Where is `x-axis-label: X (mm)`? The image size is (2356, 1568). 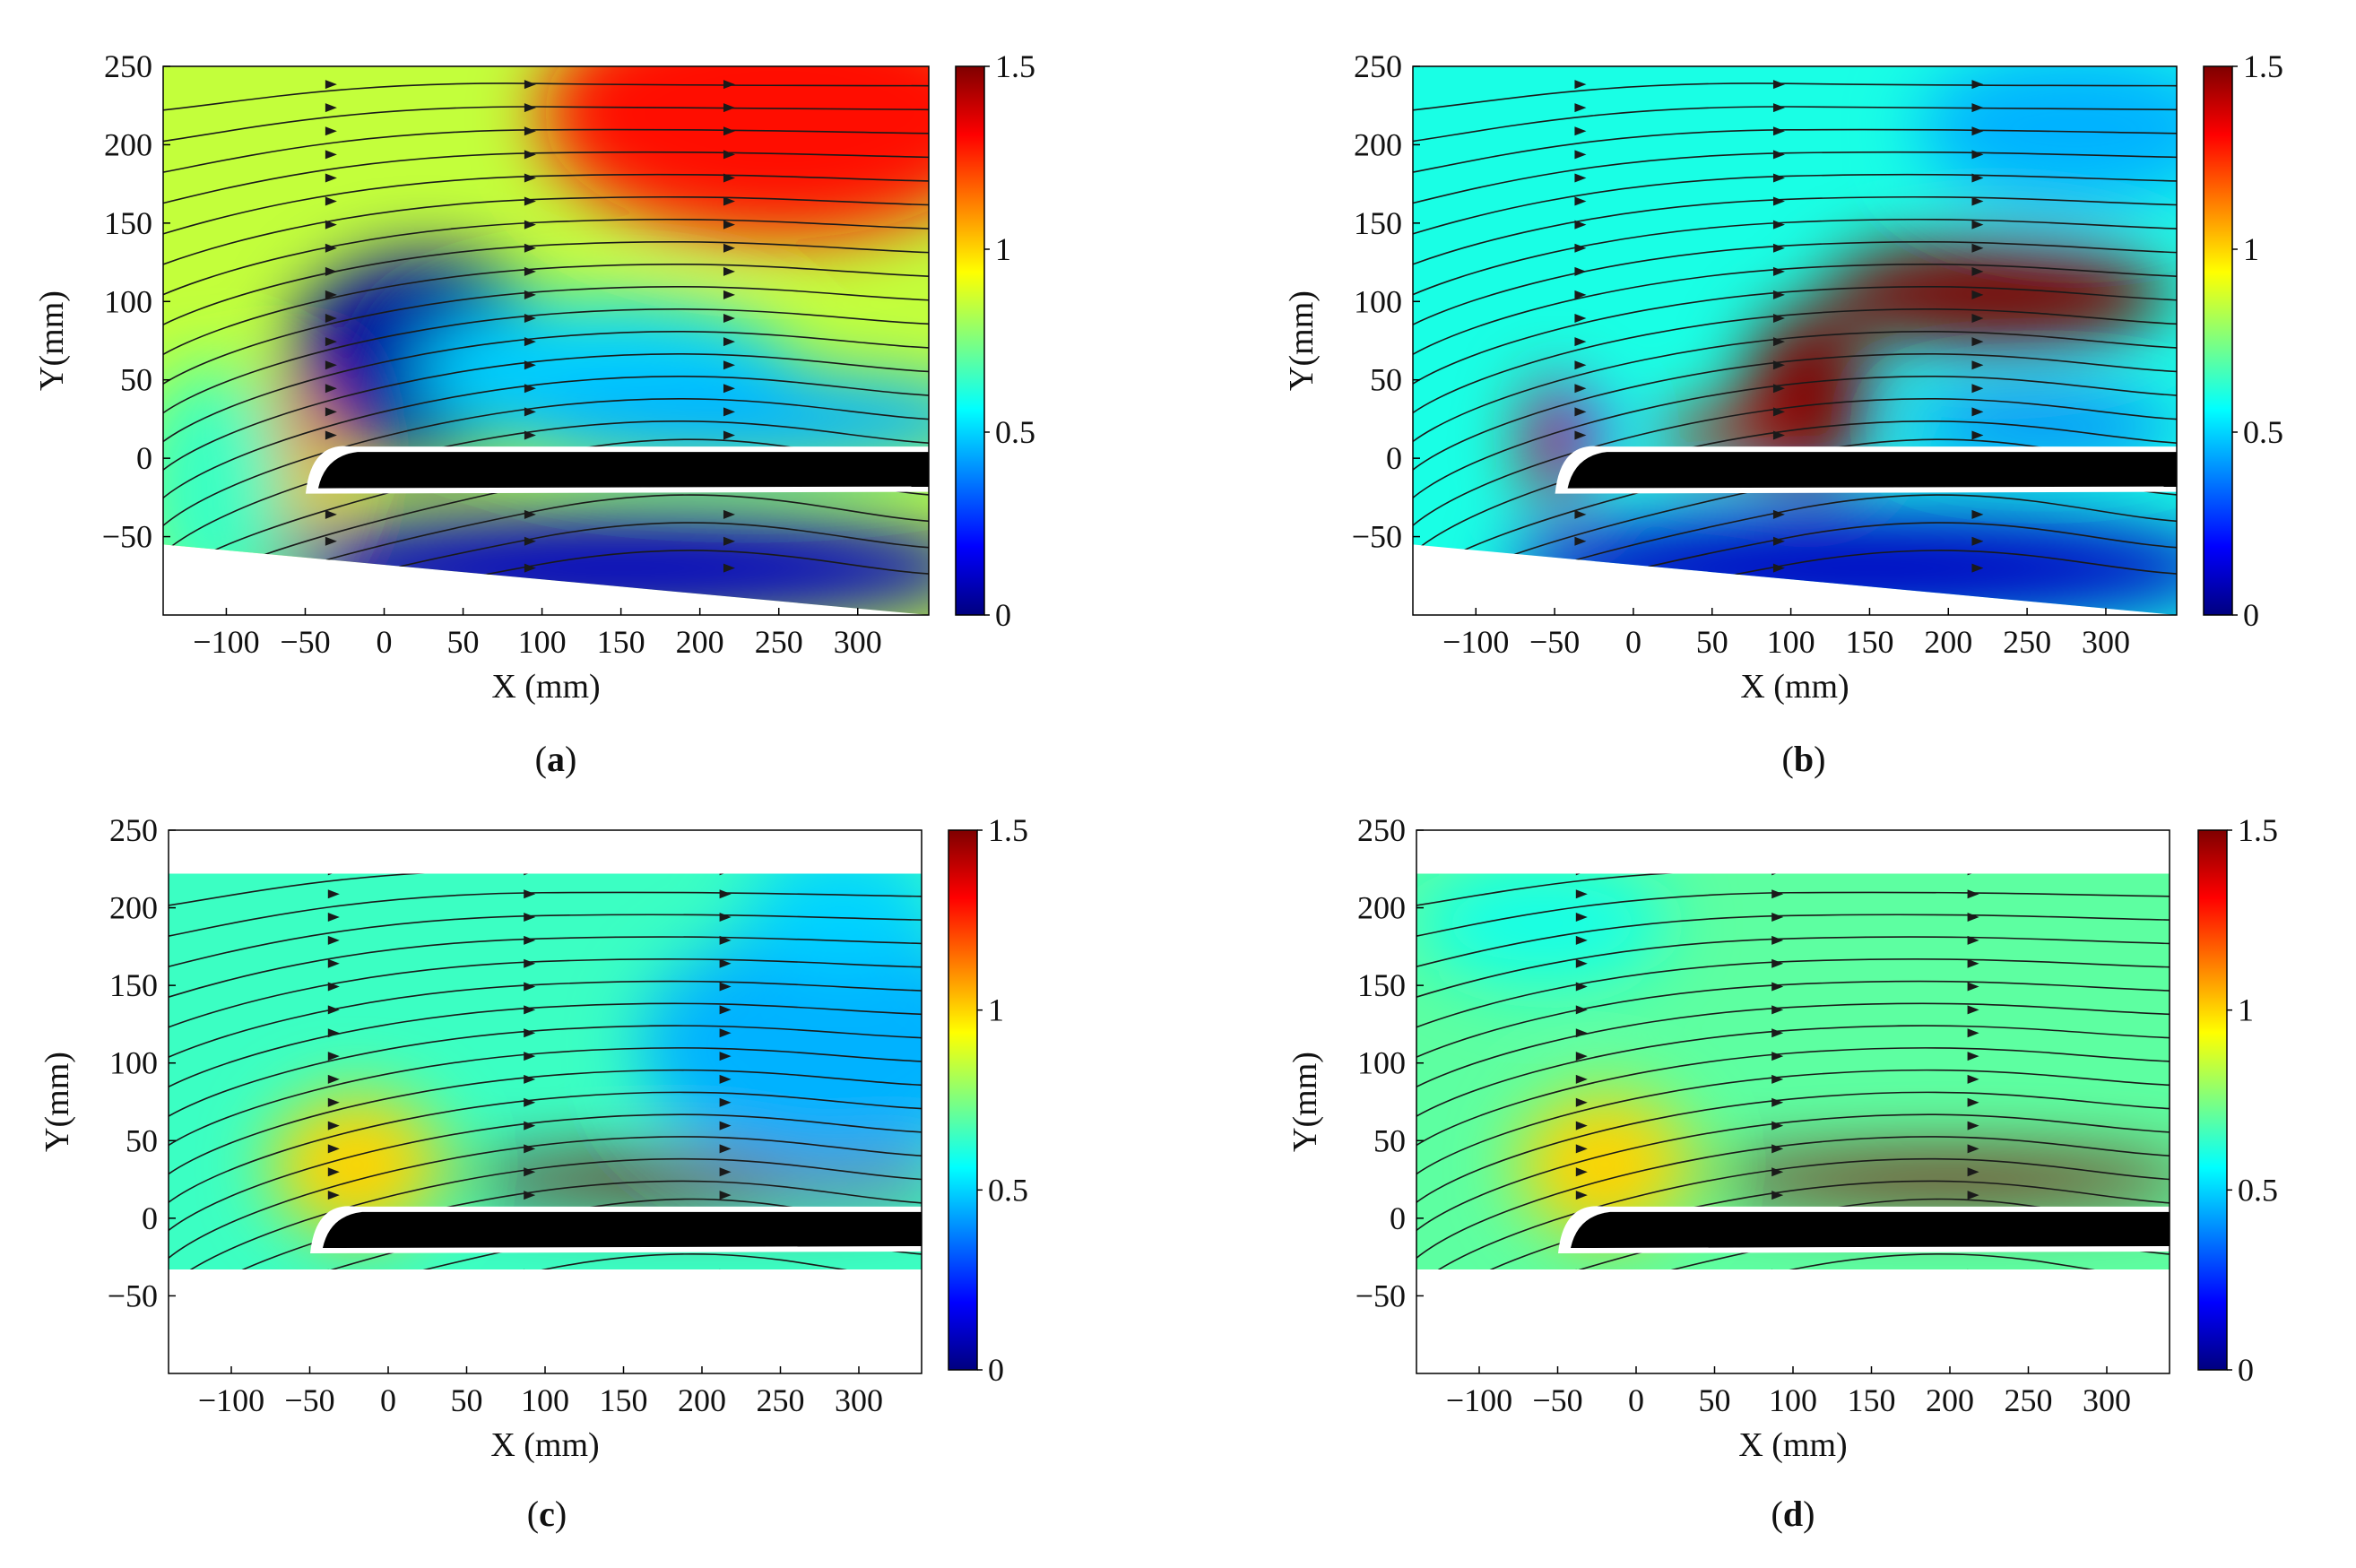
x-axis-label: X (mm) is located at coordinates (1792, 1445).